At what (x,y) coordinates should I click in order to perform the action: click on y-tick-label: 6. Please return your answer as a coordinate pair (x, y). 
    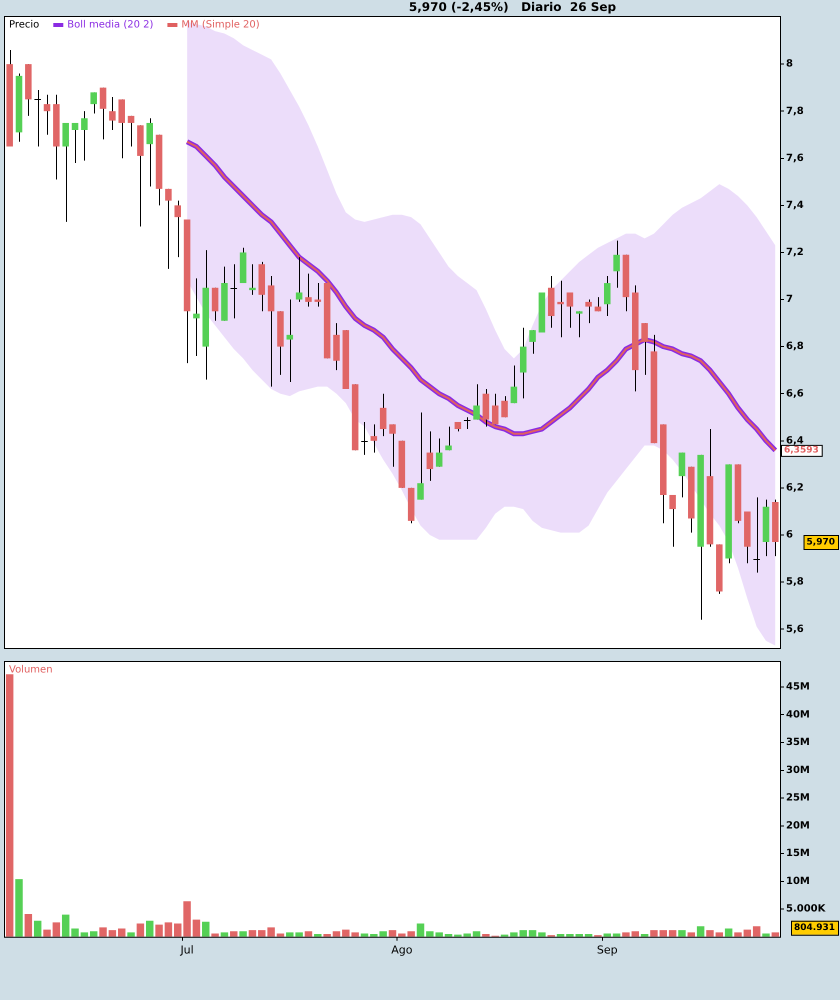
    Looking at the image, I should click on (789, 535).